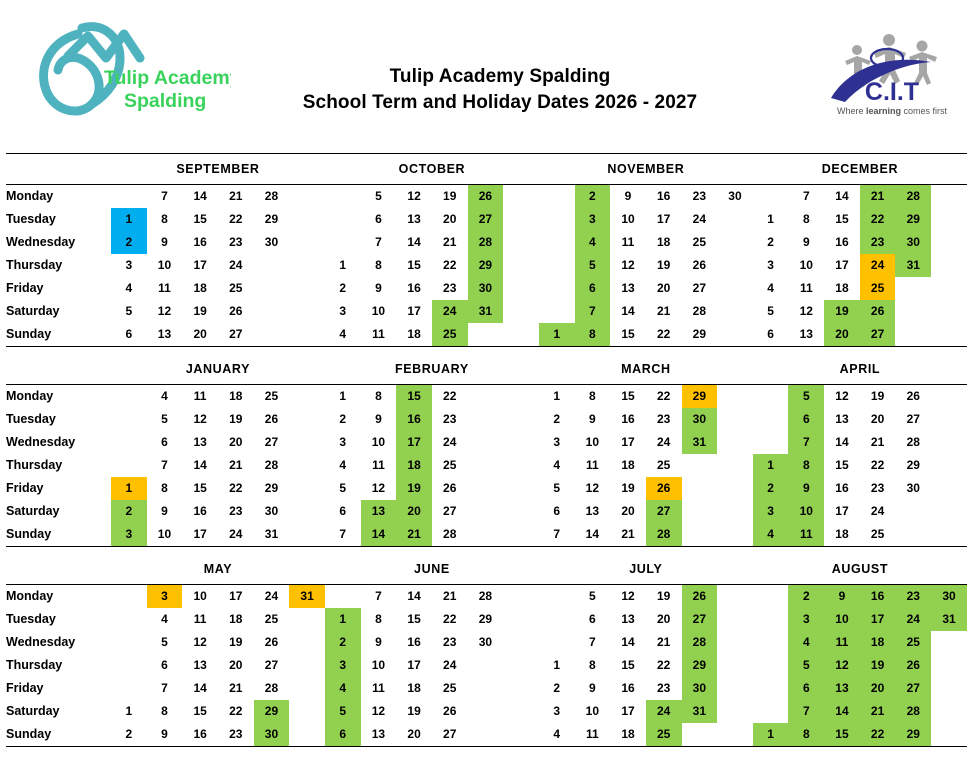 The width and height of the screenshot is (973, 766). What do you see at coordinates (378, 196) in the screenshot?
I see `date-cell-october-5: 5` at bounding box center [378, 196].